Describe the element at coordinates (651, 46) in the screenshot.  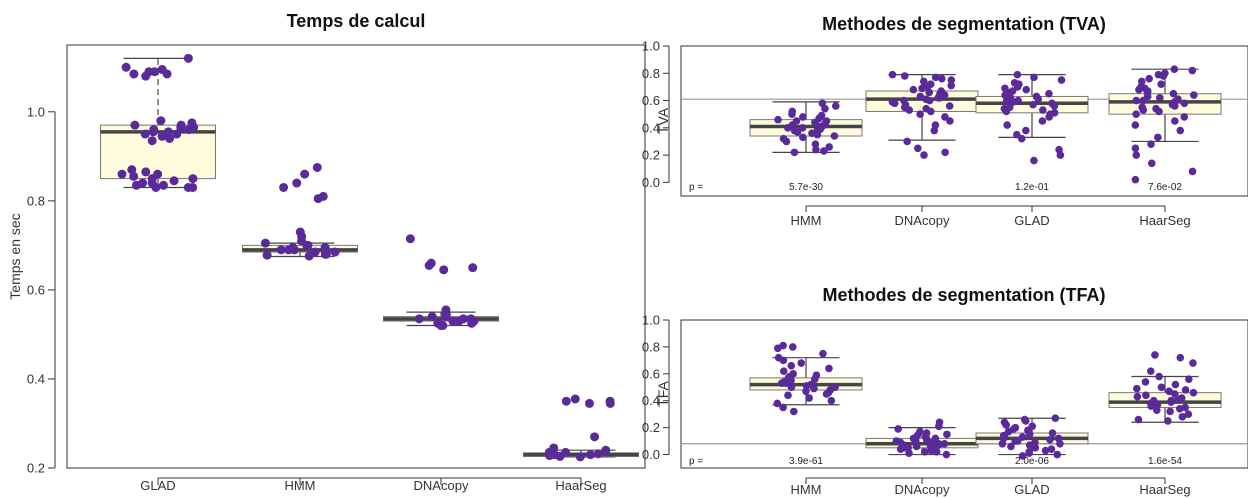
I see `y-tick-label: 1.0` at that location.